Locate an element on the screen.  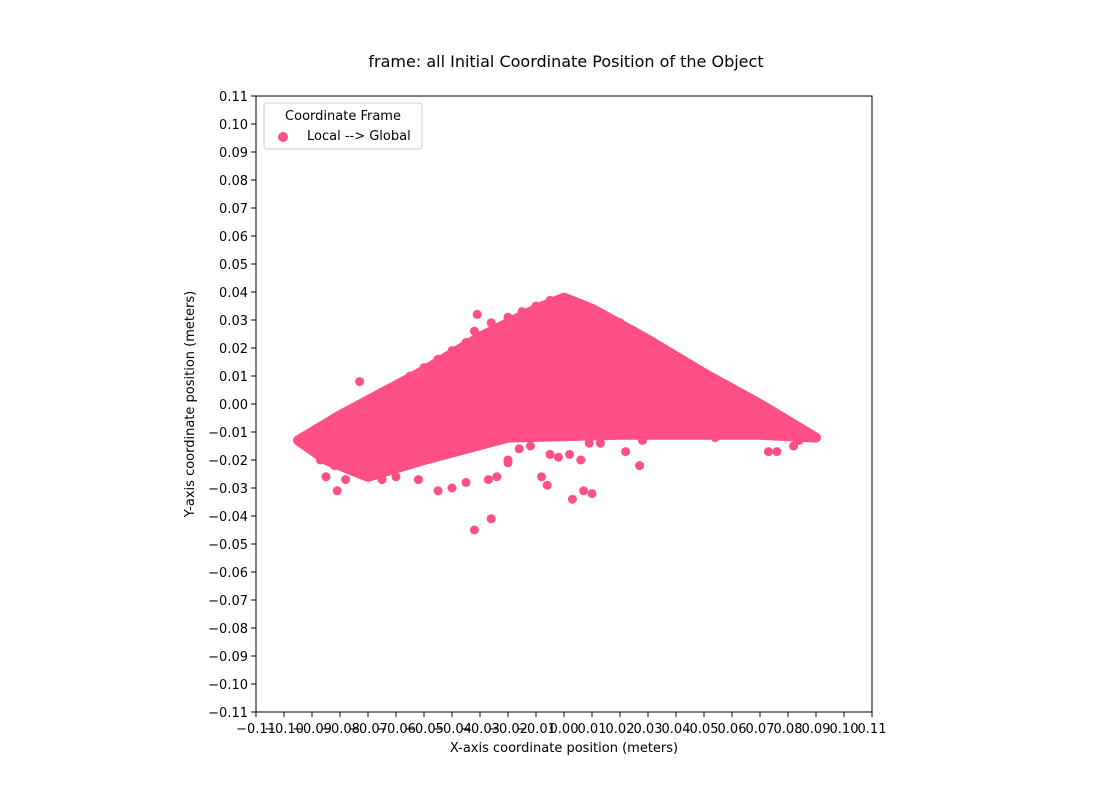
x-tick-label: −0.07 is located at coordinates (368, 729).